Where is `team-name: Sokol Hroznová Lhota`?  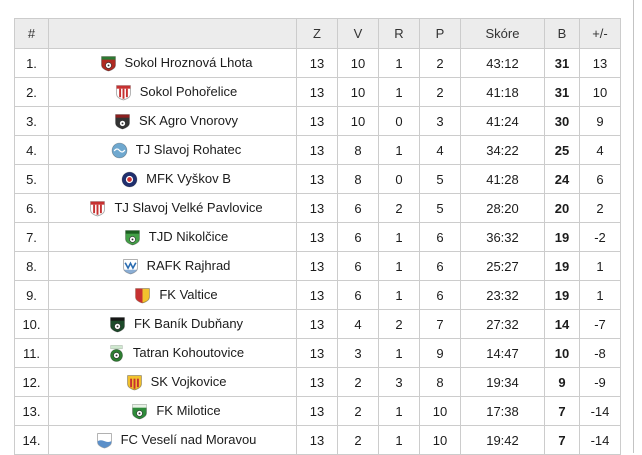 team-name: Sokol Hroznová Lhota is located at coordinates (188, 63).